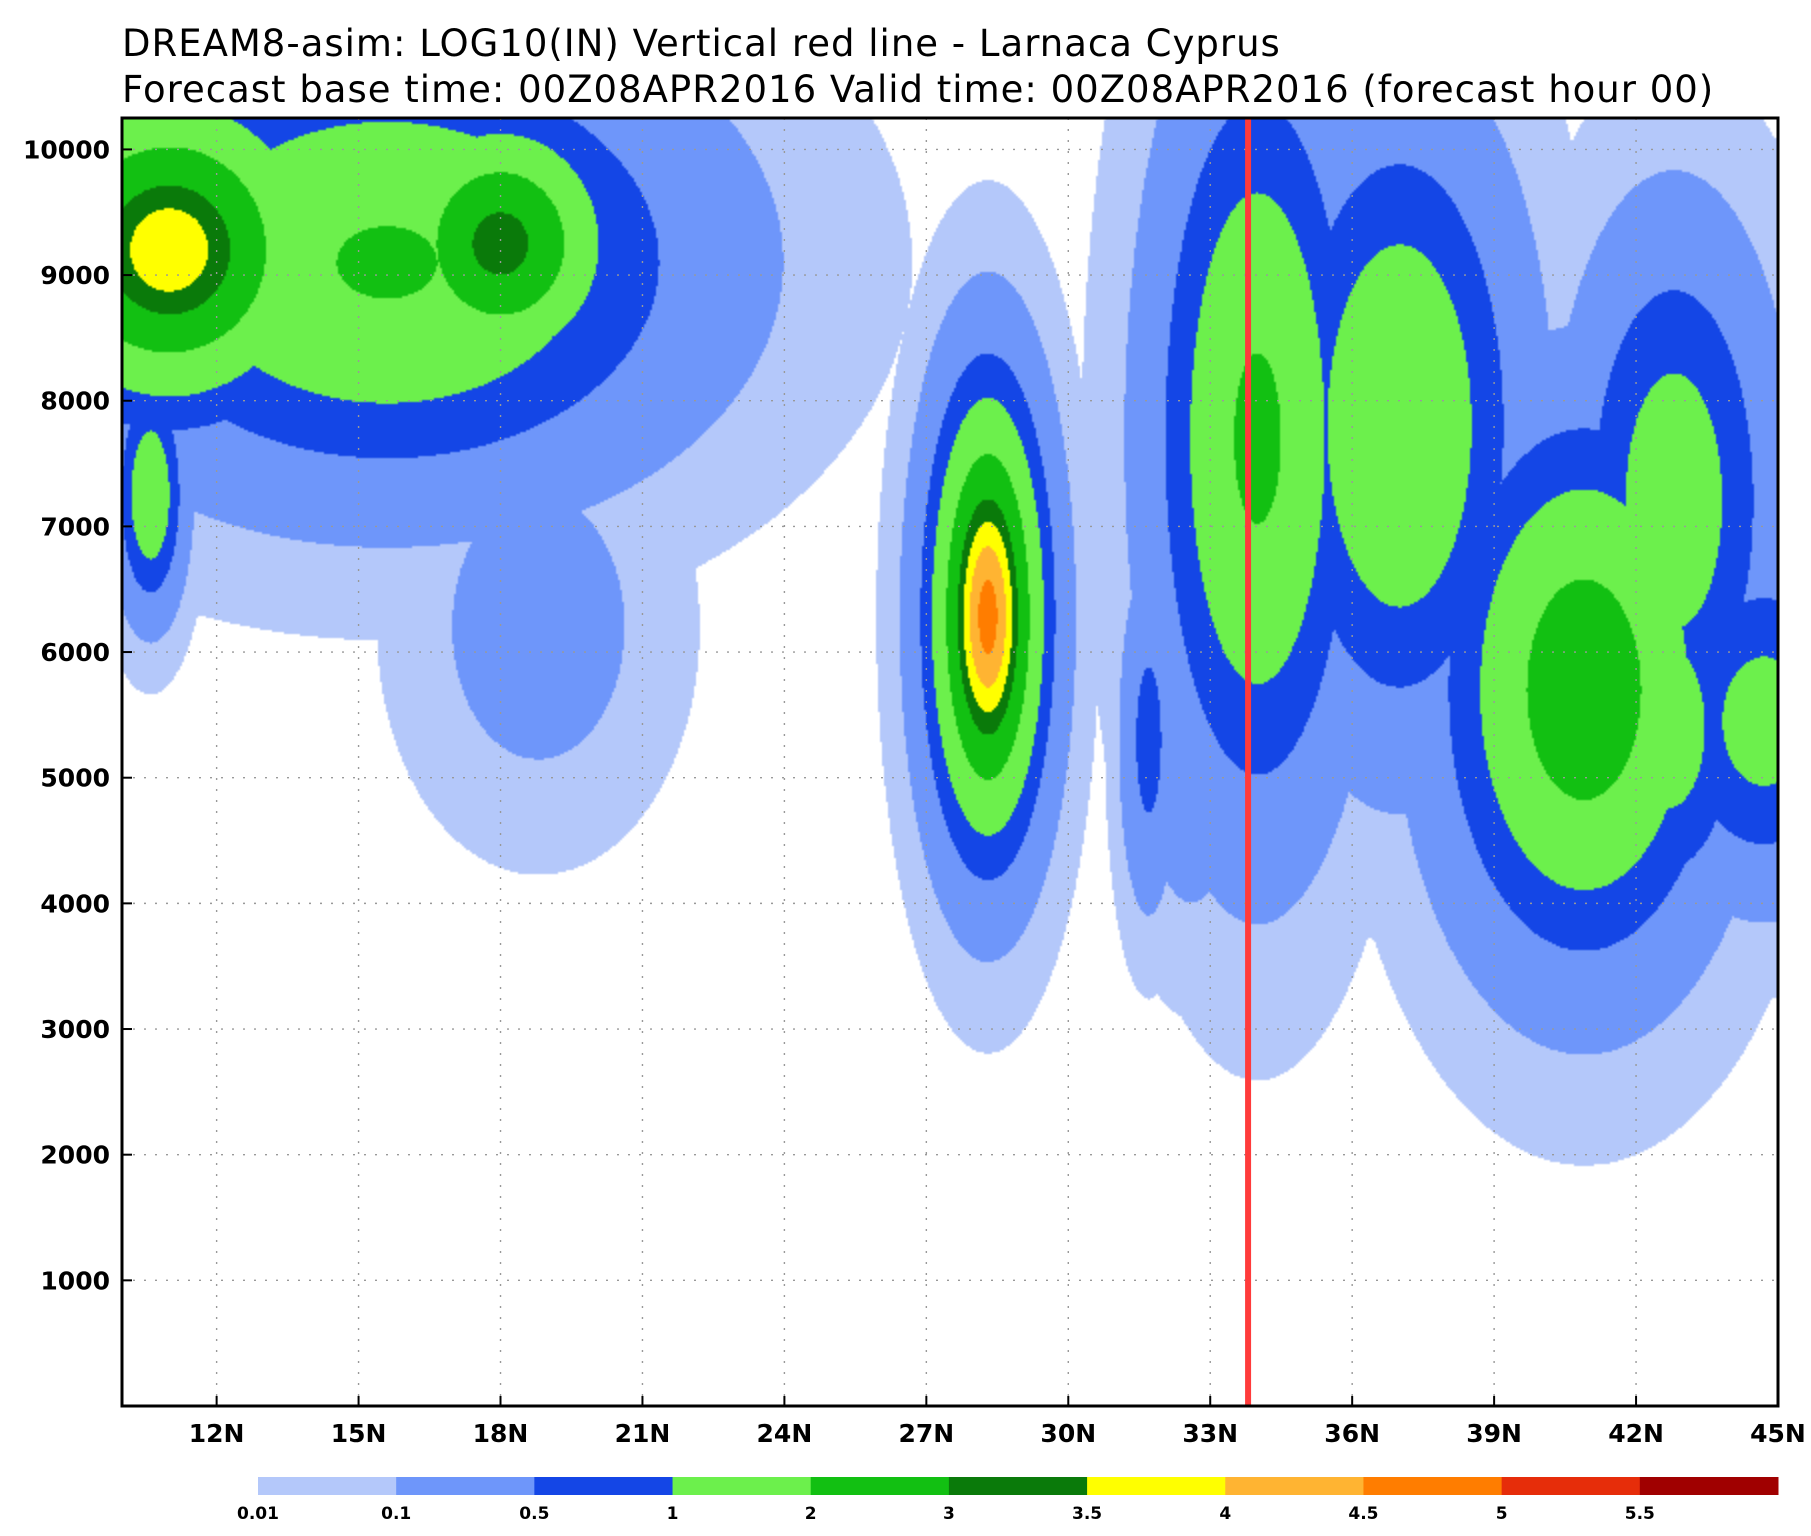  Describe the element at coordinates (66, 149) in the screenshot. I see `y-tick-label: 10000` at that location.